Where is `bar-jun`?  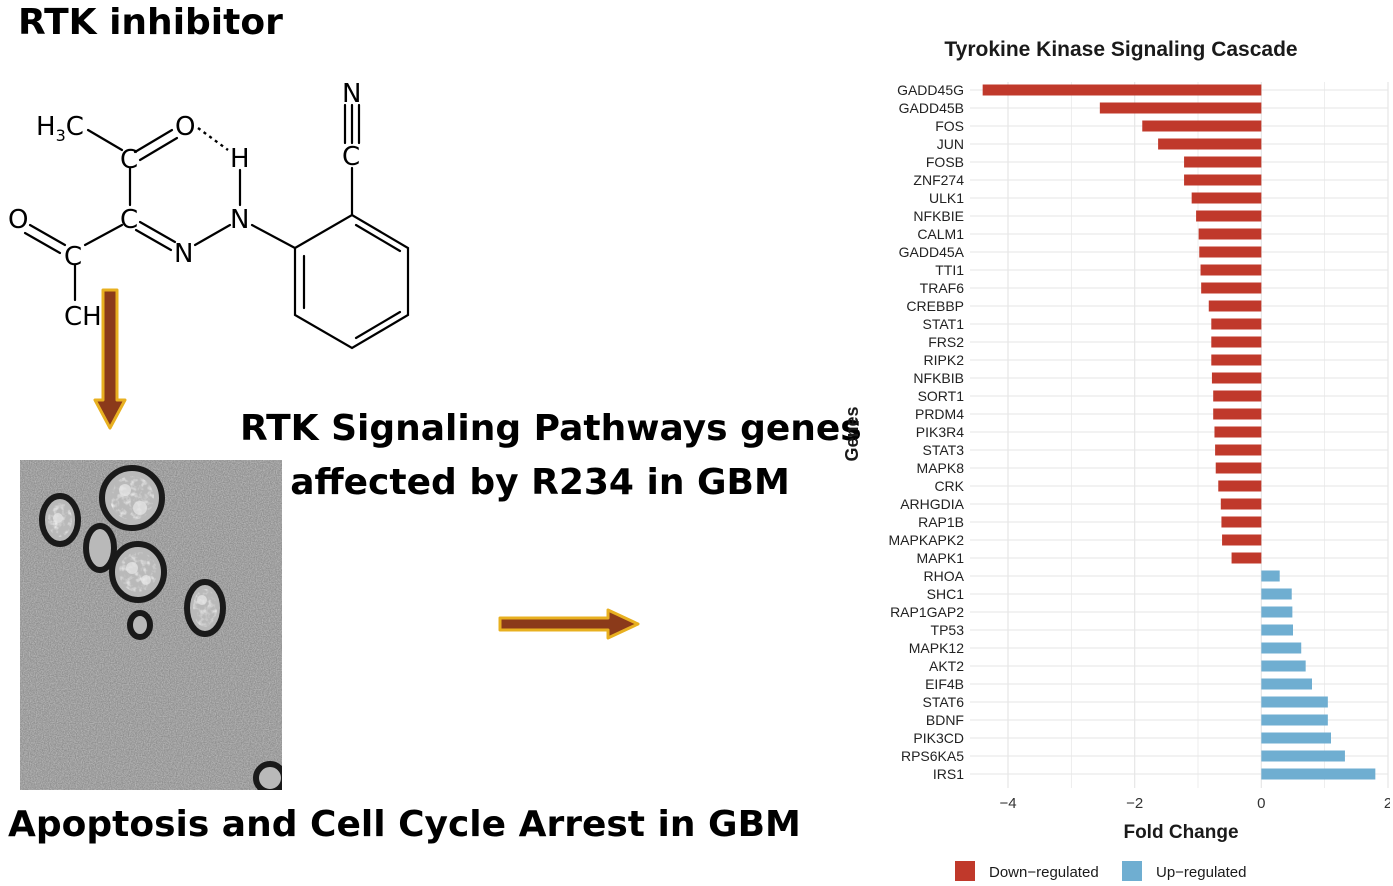
bar-jun is located at coordinates (1210, 144).